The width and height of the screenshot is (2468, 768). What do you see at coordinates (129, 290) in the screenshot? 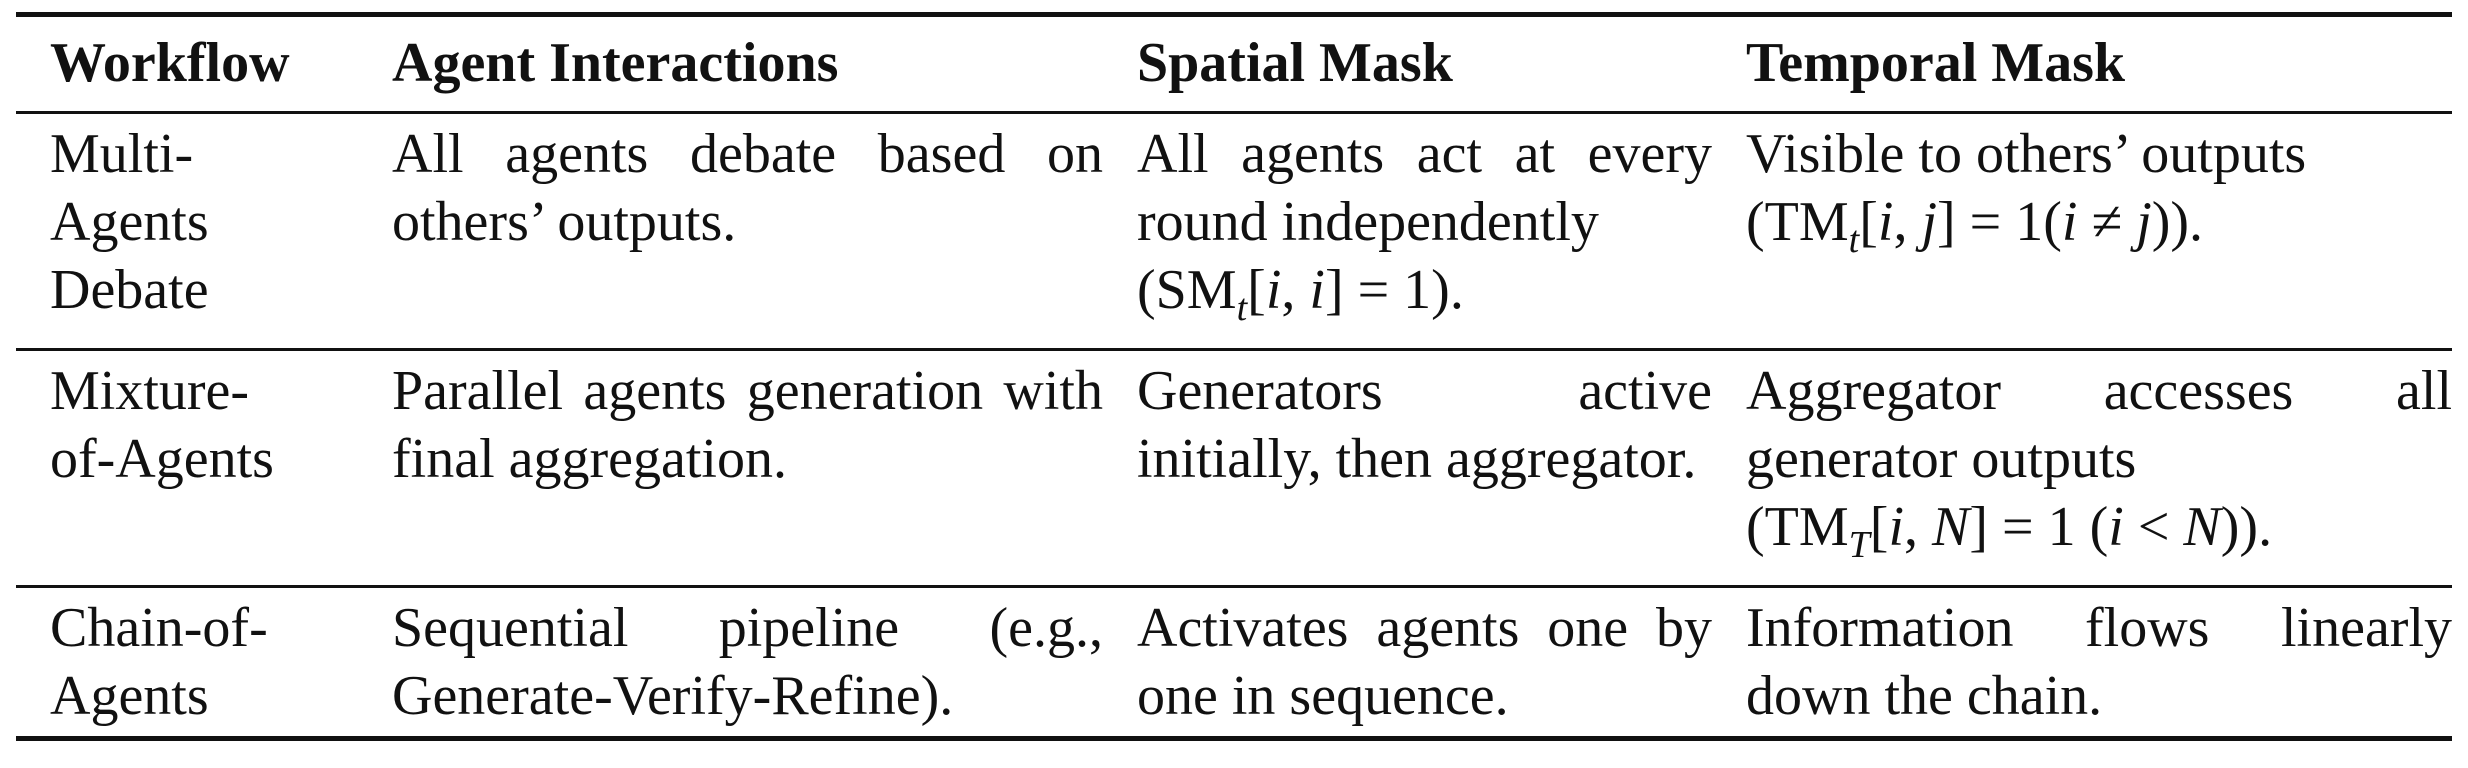
I see `workflow-line: Debate` at bounding box center [129, 290].